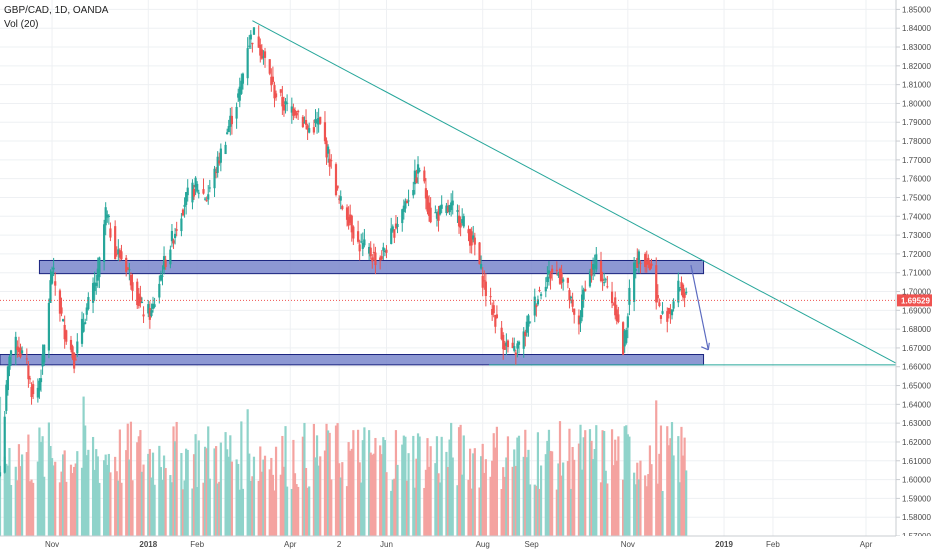  Describe the element at coordinates (52, 544) in the screenshot. I see `x-tick-label: Nov` at that location.